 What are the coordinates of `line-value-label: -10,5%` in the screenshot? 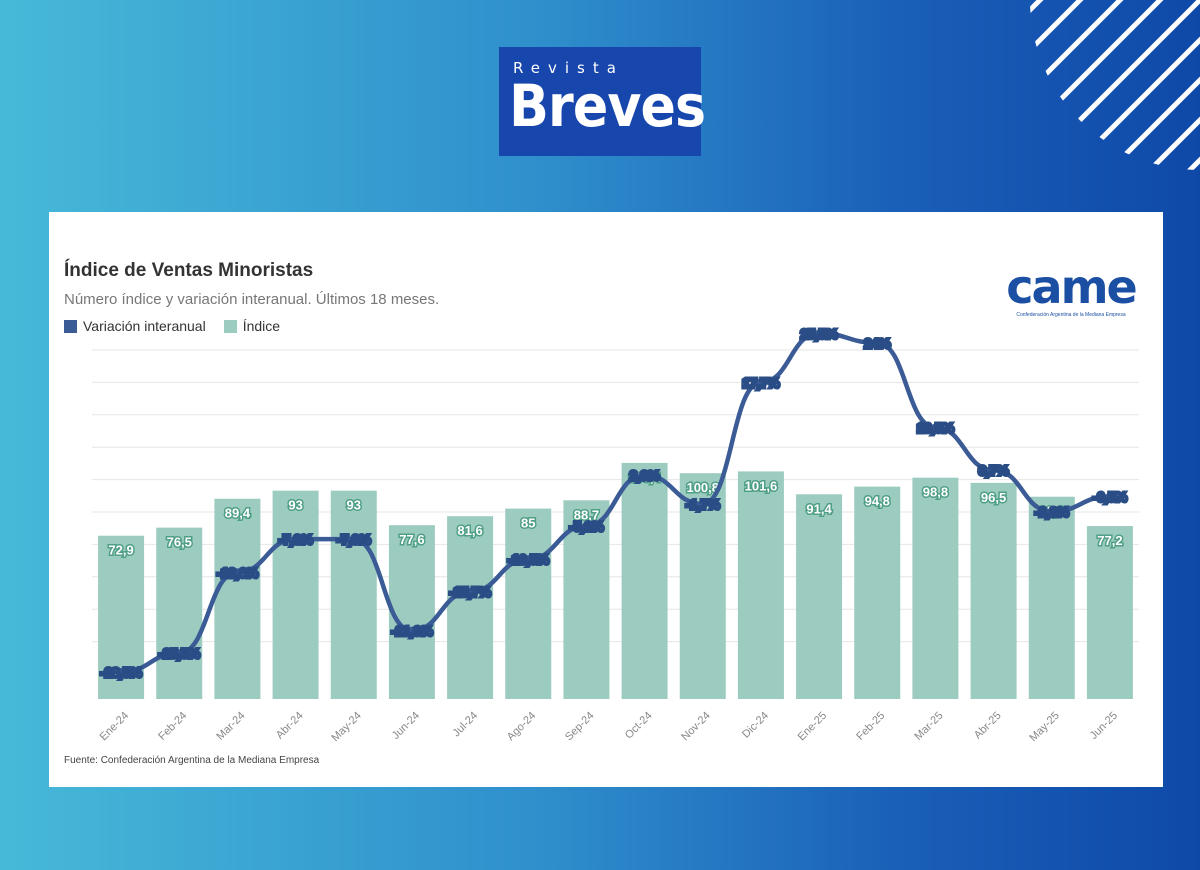 It's located at (529, 559).